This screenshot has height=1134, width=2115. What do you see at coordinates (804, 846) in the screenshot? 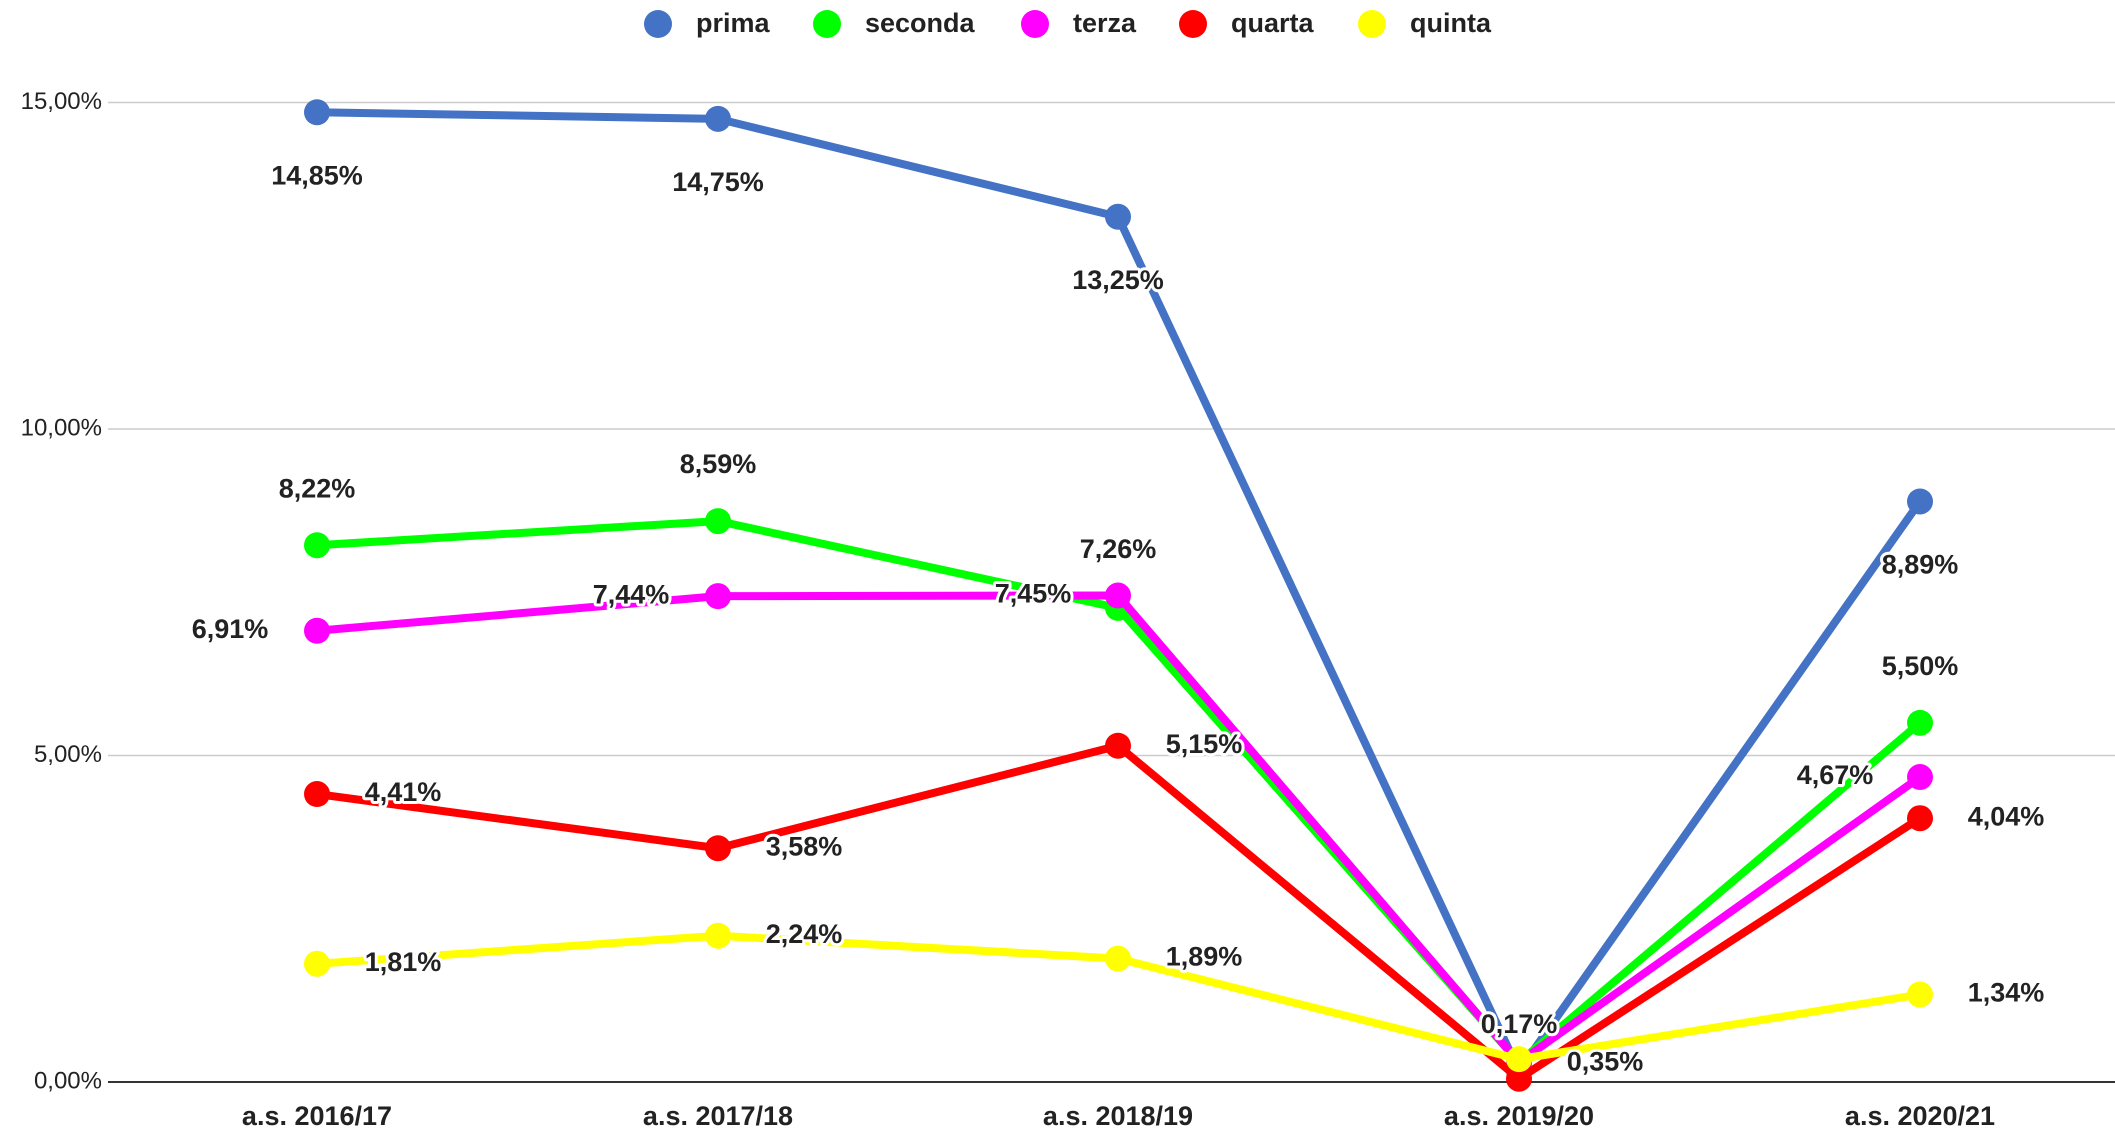
I see `data-label: 3,58%` at bounding box center [804, 846].